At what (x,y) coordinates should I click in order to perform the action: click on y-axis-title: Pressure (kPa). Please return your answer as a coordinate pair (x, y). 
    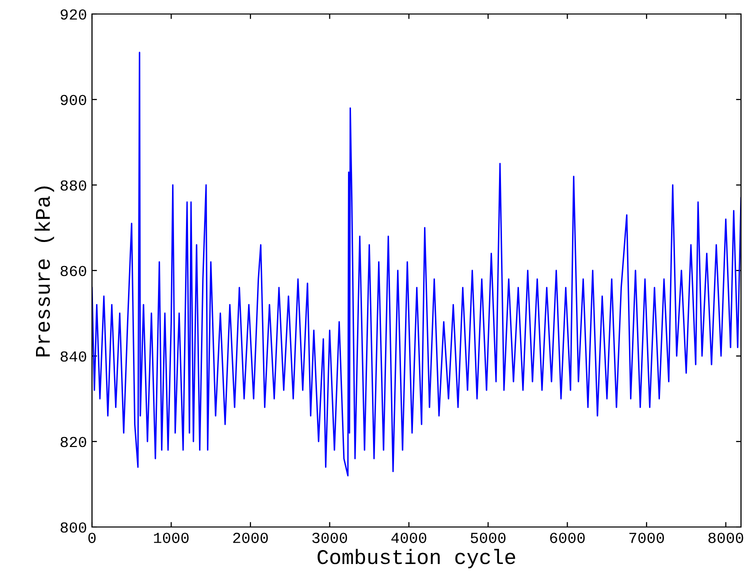
    Looking at the image, I should click on (44, 271).